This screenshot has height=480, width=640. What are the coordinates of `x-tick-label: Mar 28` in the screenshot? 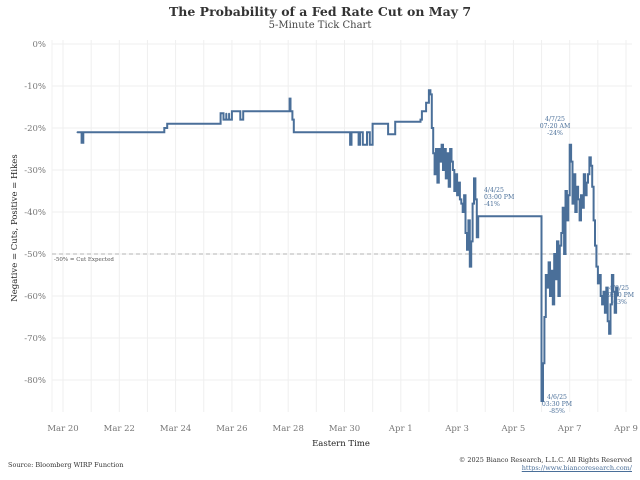 It's located at (288, 429).